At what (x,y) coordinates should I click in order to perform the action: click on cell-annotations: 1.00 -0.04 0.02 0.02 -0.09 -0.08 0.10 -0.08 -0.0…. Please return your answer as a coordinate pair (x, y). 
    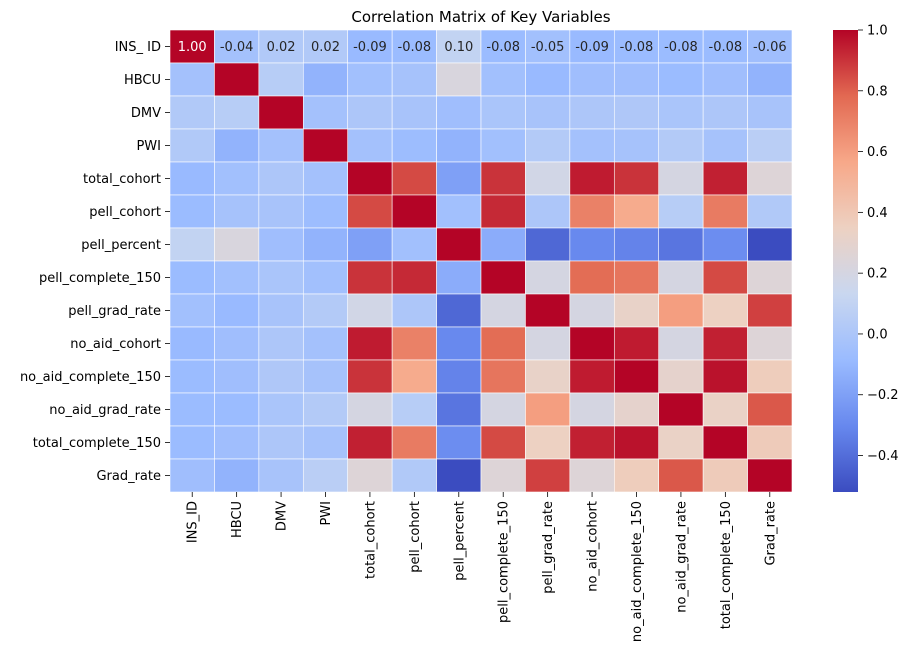
    Looking at the image, I should click on (482, 47).